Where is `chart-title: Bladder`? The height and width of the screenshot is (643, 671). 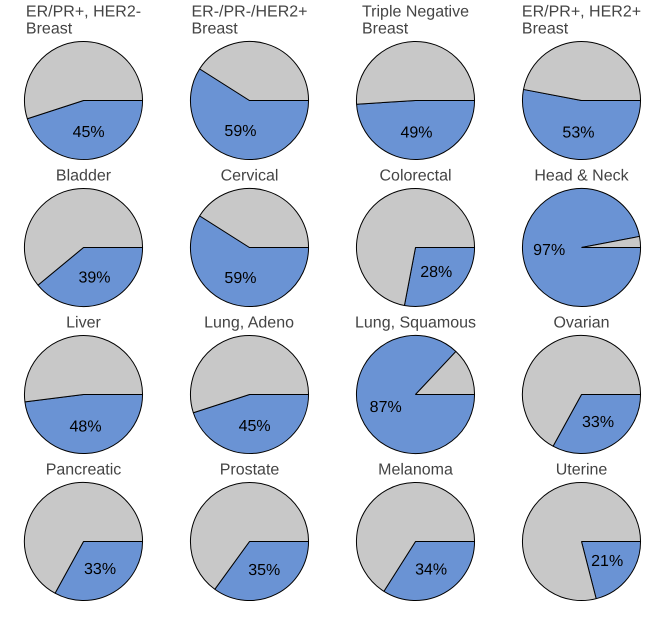
chart-title: Bladder is located at coordinates (84, 176).